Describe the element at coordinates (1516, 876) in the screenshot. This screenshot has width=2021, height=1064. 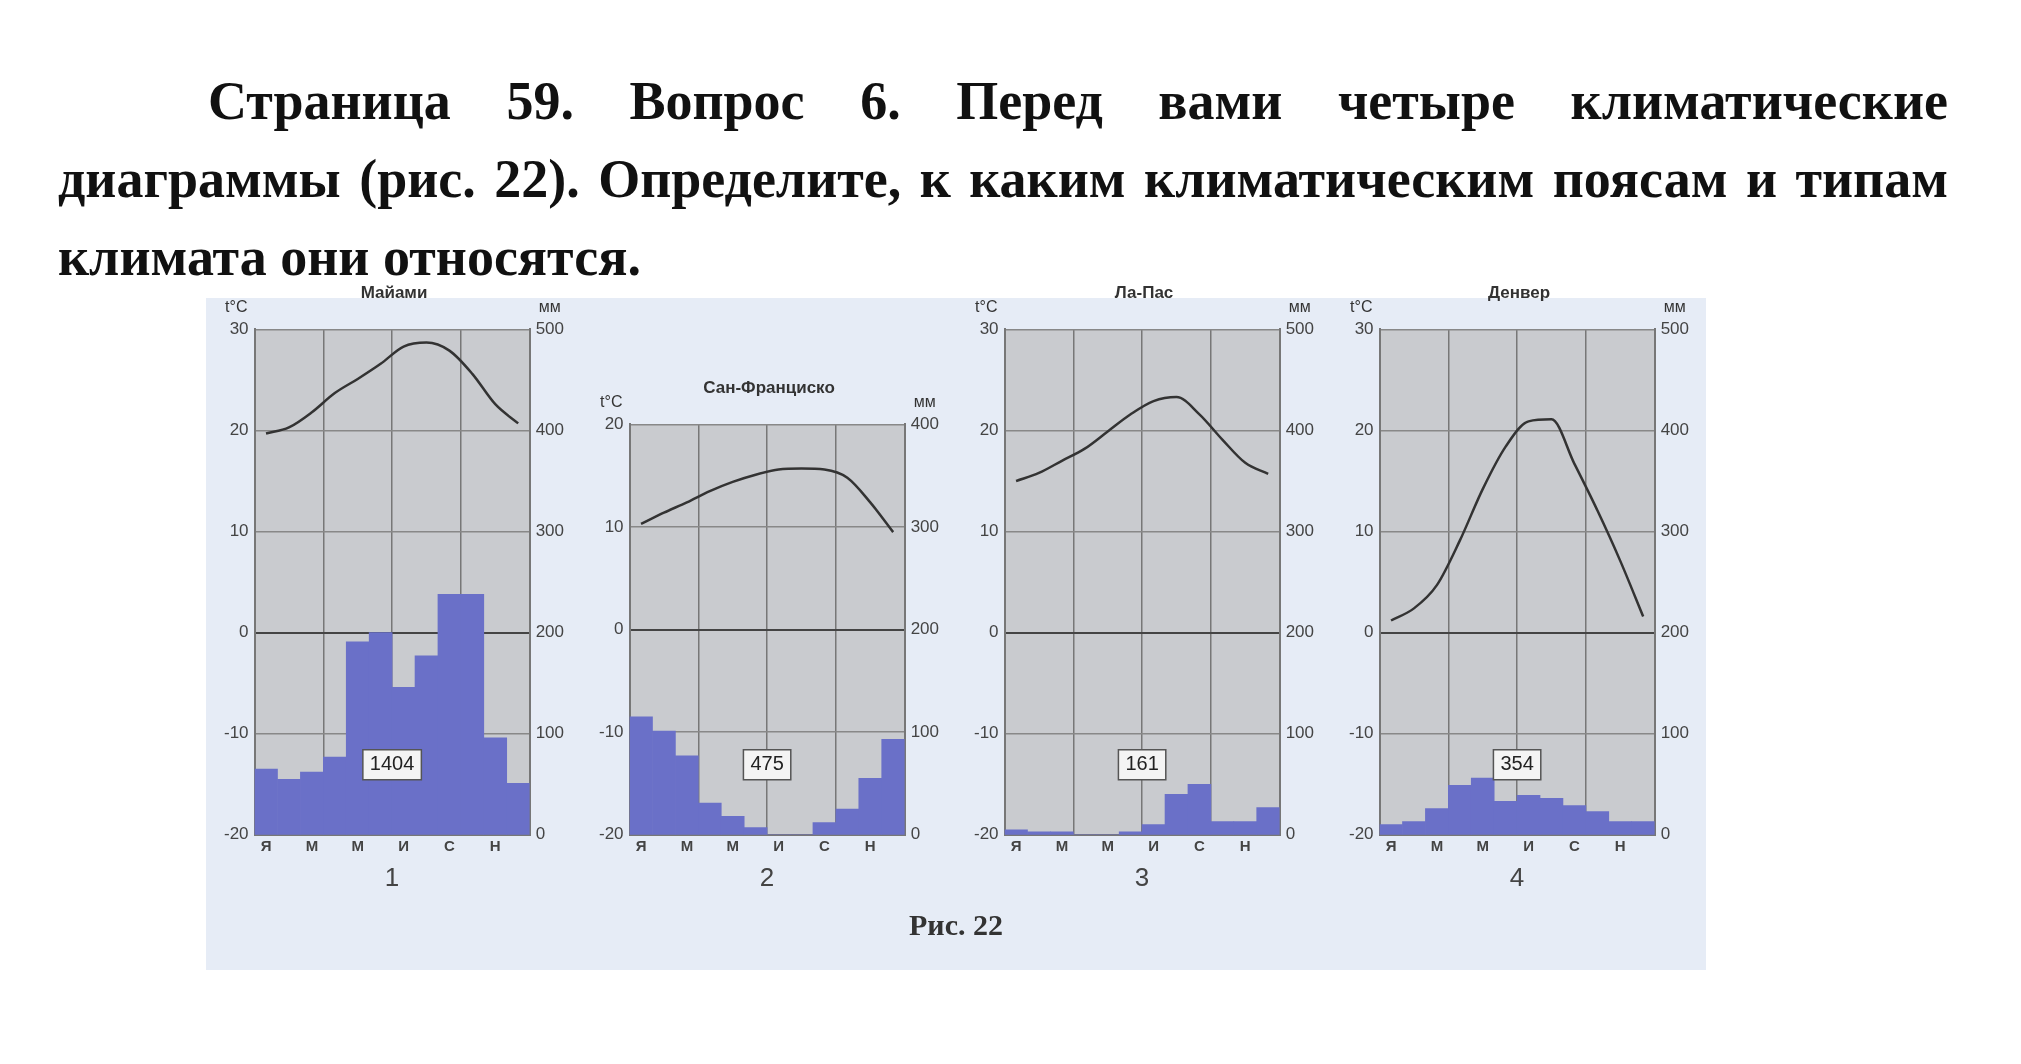
I see `x-axis-title: 4` at that location.